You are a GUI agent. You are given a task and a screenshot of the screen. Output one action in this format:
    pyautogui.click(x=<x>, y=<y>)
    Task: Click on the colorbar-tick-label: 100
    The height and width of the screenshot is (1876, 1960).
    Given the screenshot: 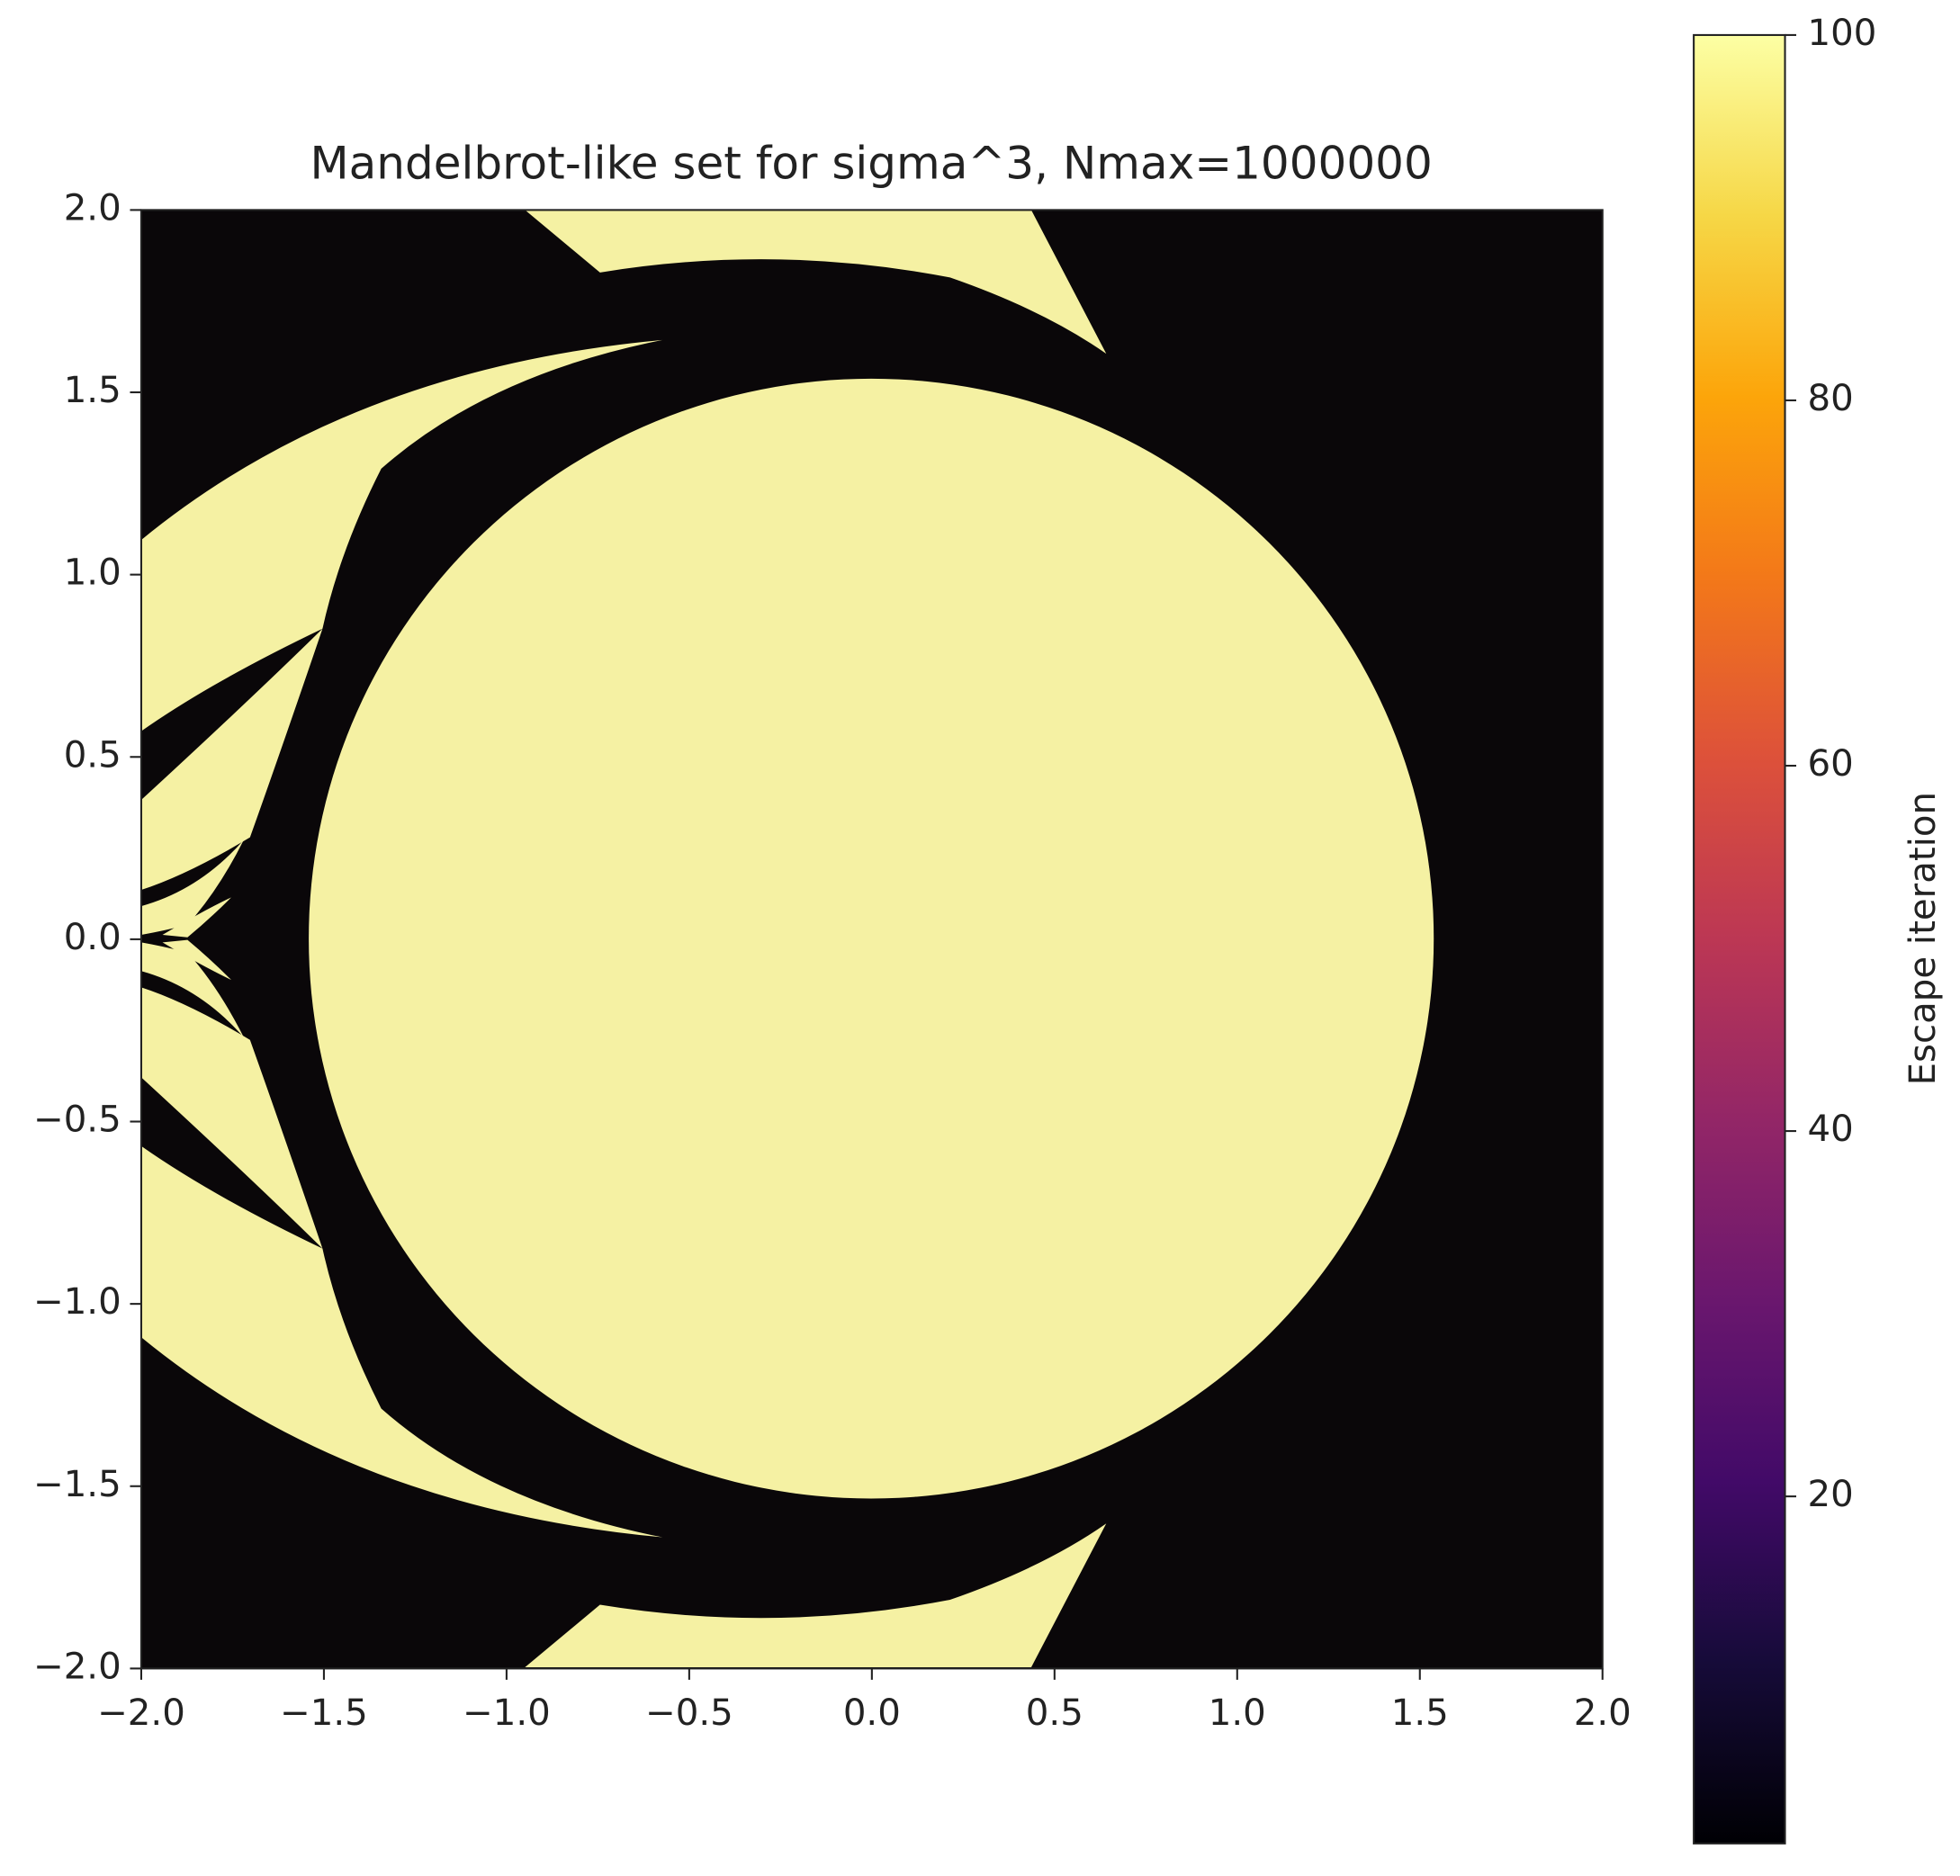 What is the action you would take?
    pyautogui.click(x=1842, y=33)
    